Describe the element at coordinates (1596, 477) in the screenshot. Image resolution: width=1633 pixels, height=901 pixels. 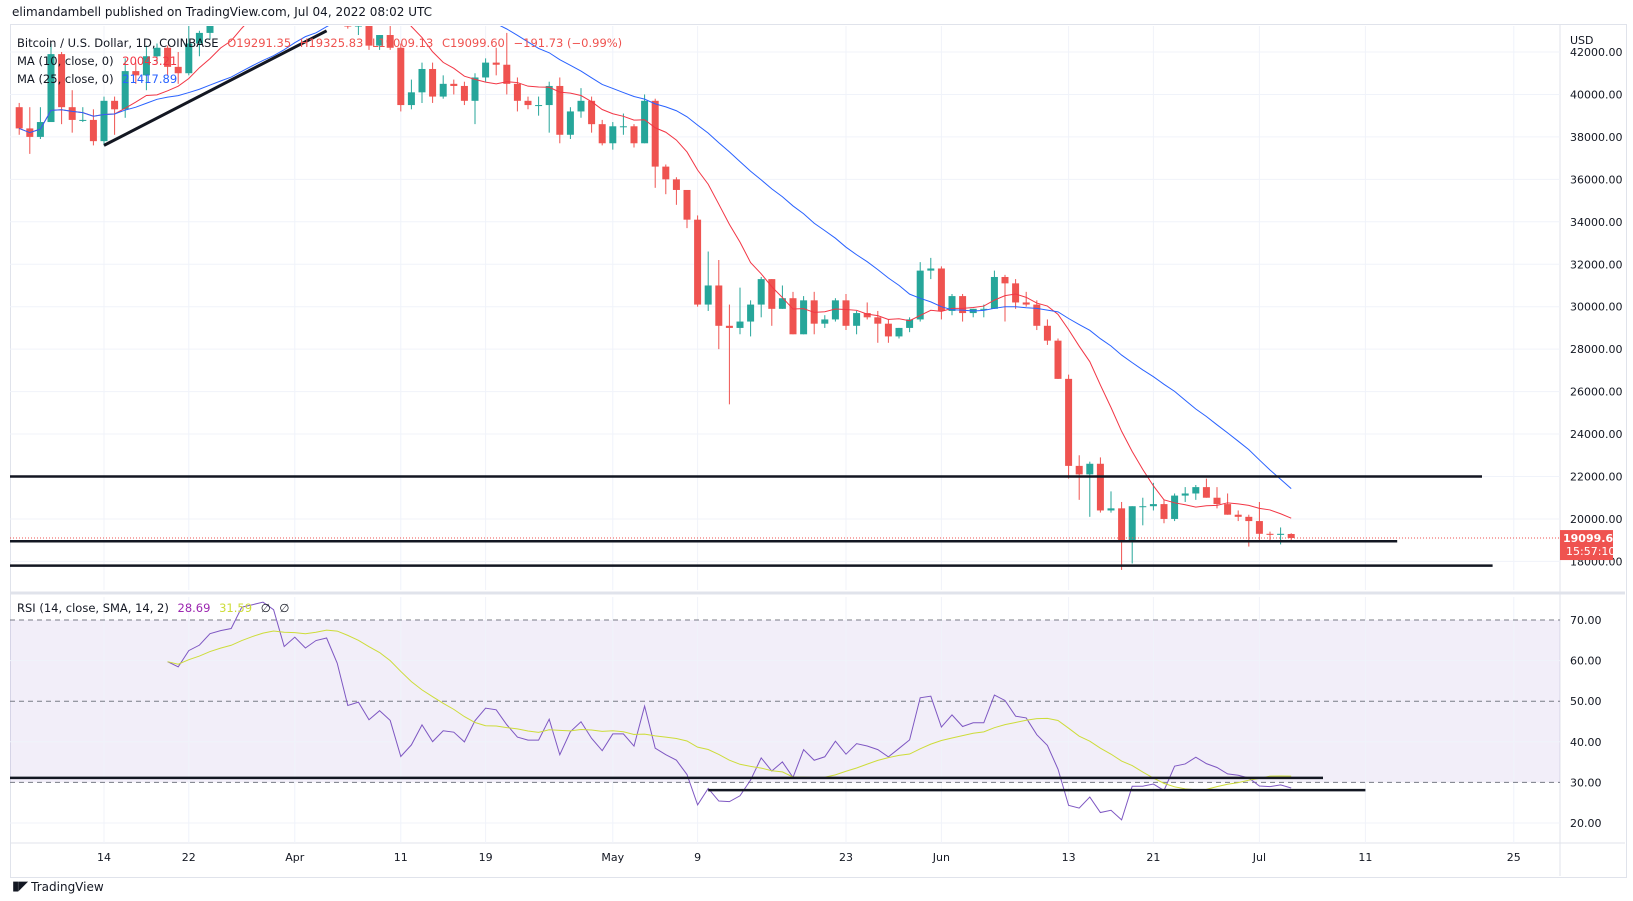
I see `price-axis-label: 22000.00` at that location.